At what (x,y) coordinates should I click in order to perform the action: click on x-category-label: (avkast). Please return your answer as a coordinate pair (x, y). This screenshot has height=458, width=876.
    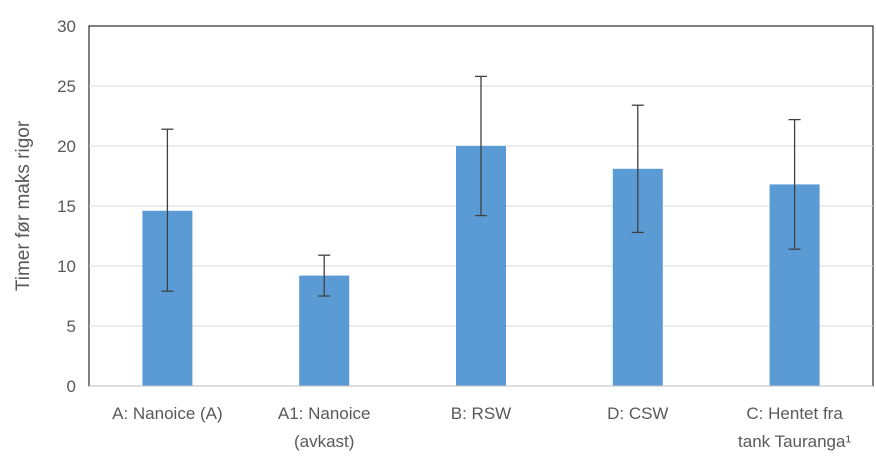
    Looking at the image, I should click on (324, 441).